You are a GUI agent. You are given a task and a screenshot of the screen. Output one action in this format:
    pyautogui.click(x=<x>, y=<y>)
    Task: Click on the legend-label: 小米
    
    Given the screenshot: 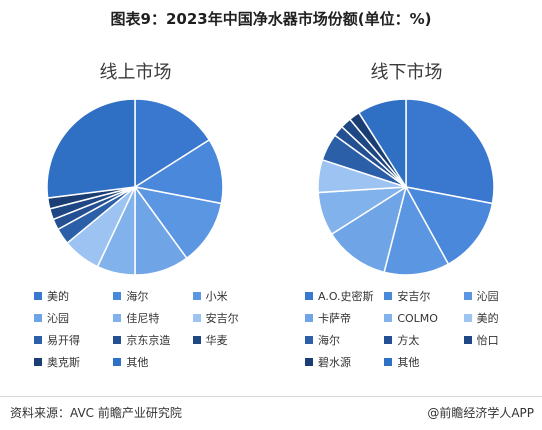 What is the action you would take?
    pyautogui.click(x=216, y=296)
    